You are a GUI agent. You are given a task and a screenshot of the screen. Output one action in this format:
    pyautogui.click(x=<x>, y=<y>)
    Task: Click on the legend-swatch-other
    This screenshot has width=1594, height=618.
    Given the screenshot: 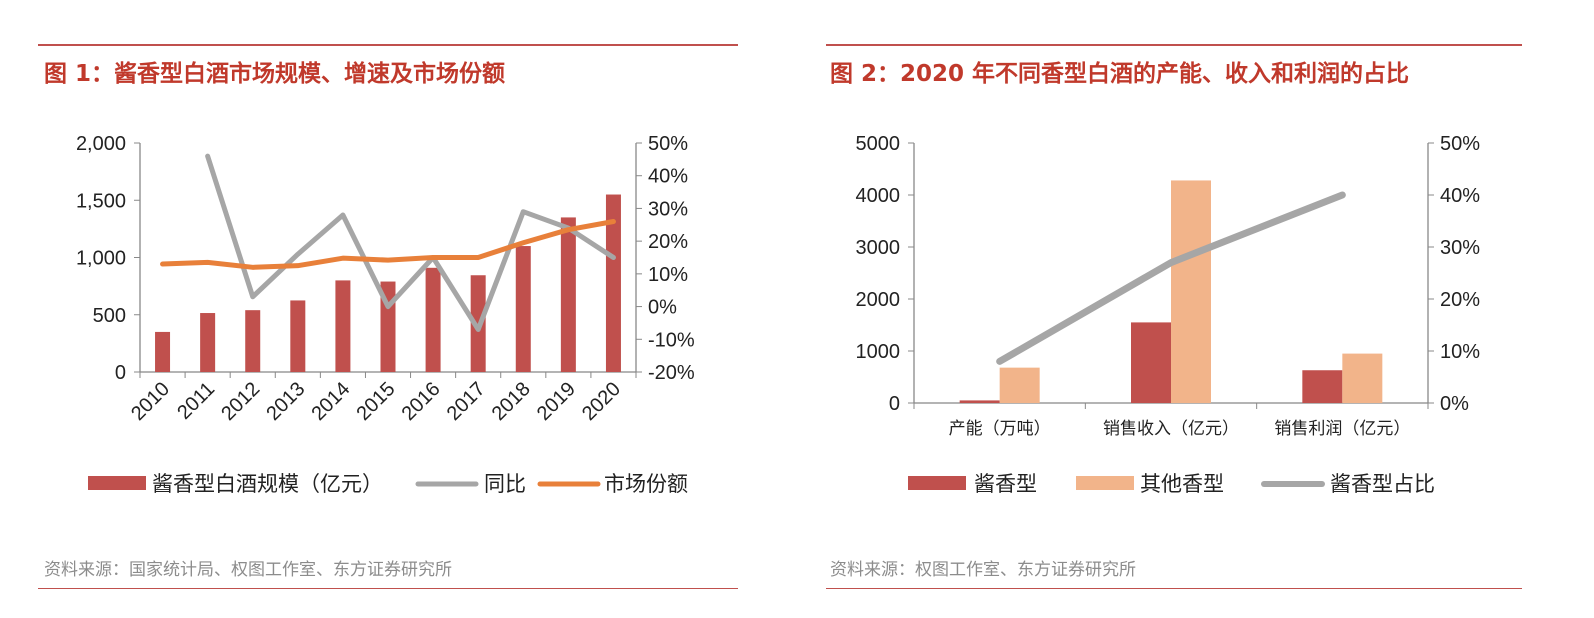 What is the action you would take?
    pyautogui.click(x=1105, y=483)
    